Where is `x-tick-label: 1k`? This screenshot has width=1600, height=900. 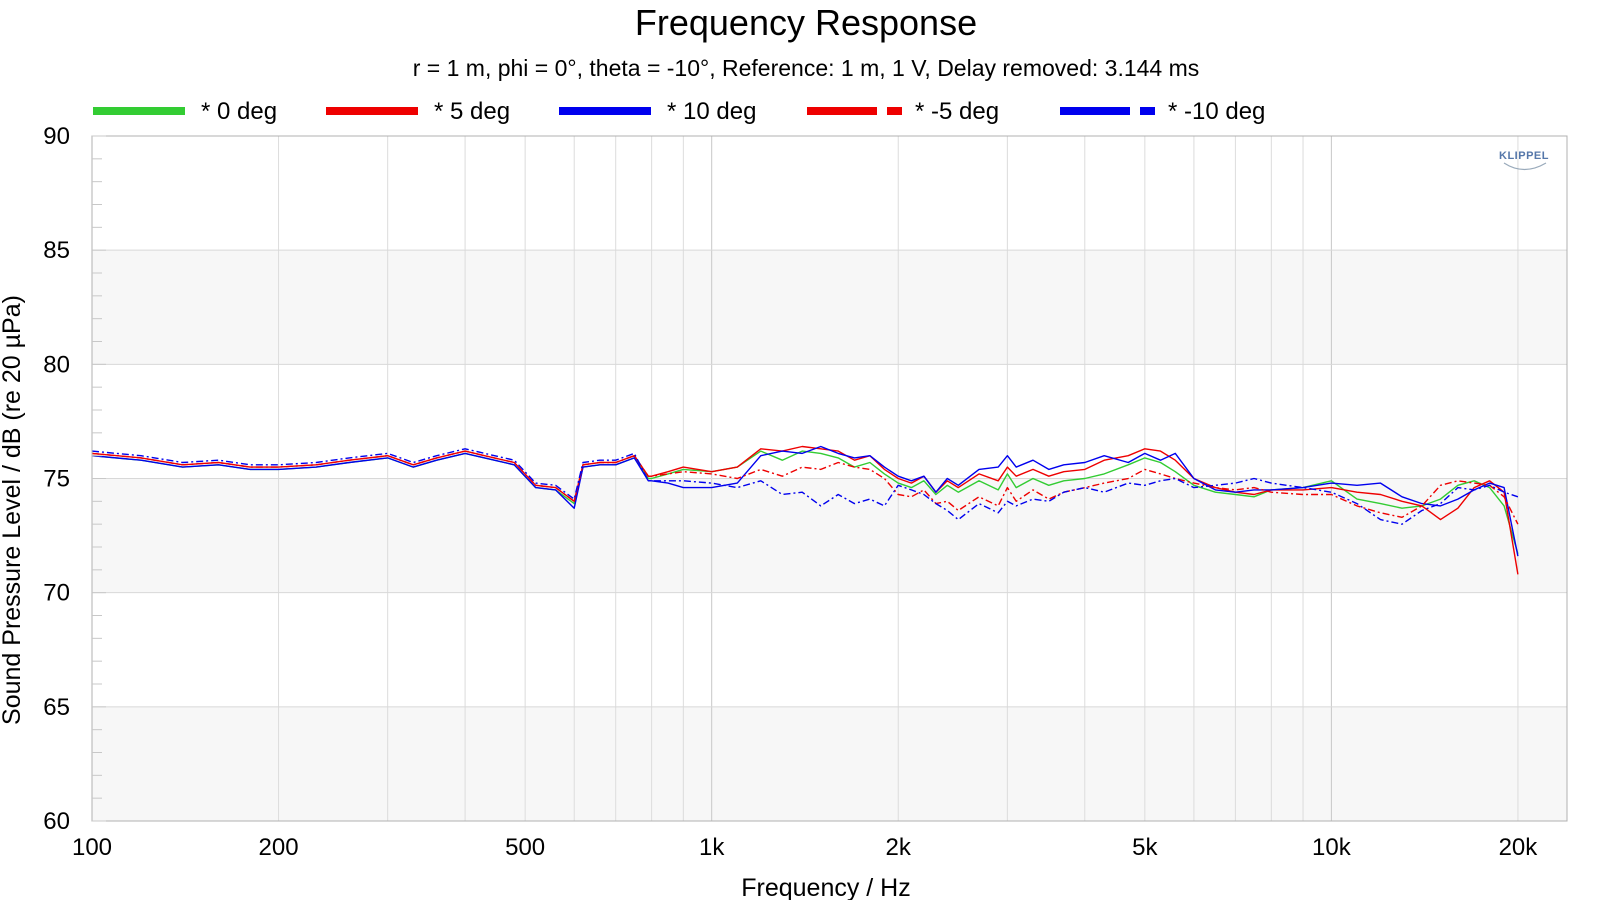
x-tick-label: 1k is located at coordinates (712, 847).